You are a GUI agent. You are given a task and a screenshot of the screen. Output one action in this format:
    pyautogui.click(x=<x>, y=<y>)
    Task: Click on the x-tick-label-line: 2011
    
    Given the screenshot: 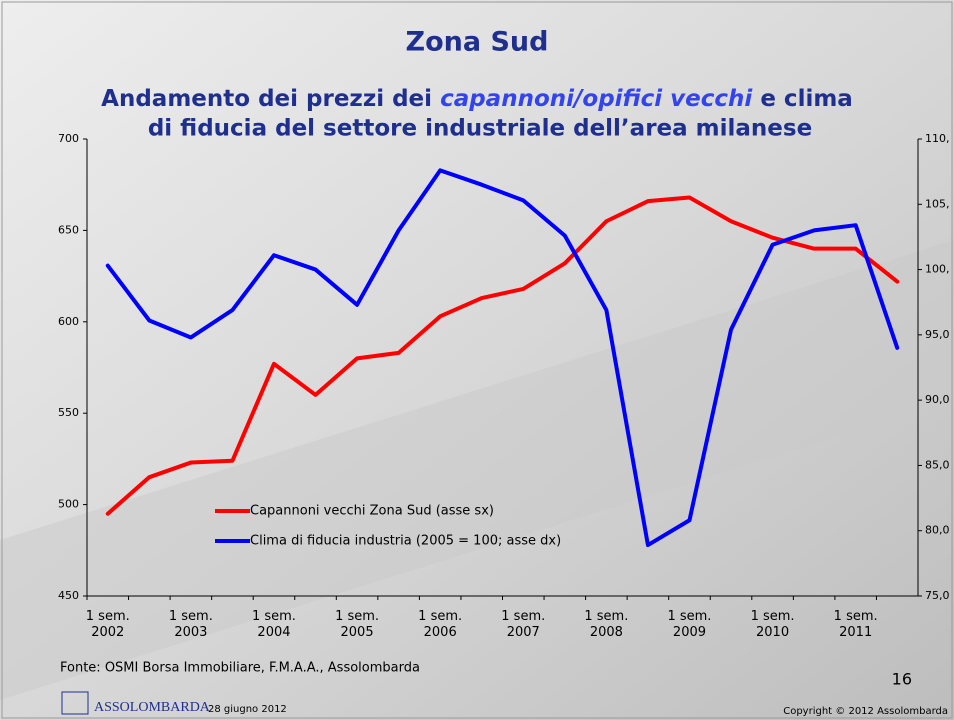 What is the action you would take?
    pyautogui.click(x=855, y=632)
    